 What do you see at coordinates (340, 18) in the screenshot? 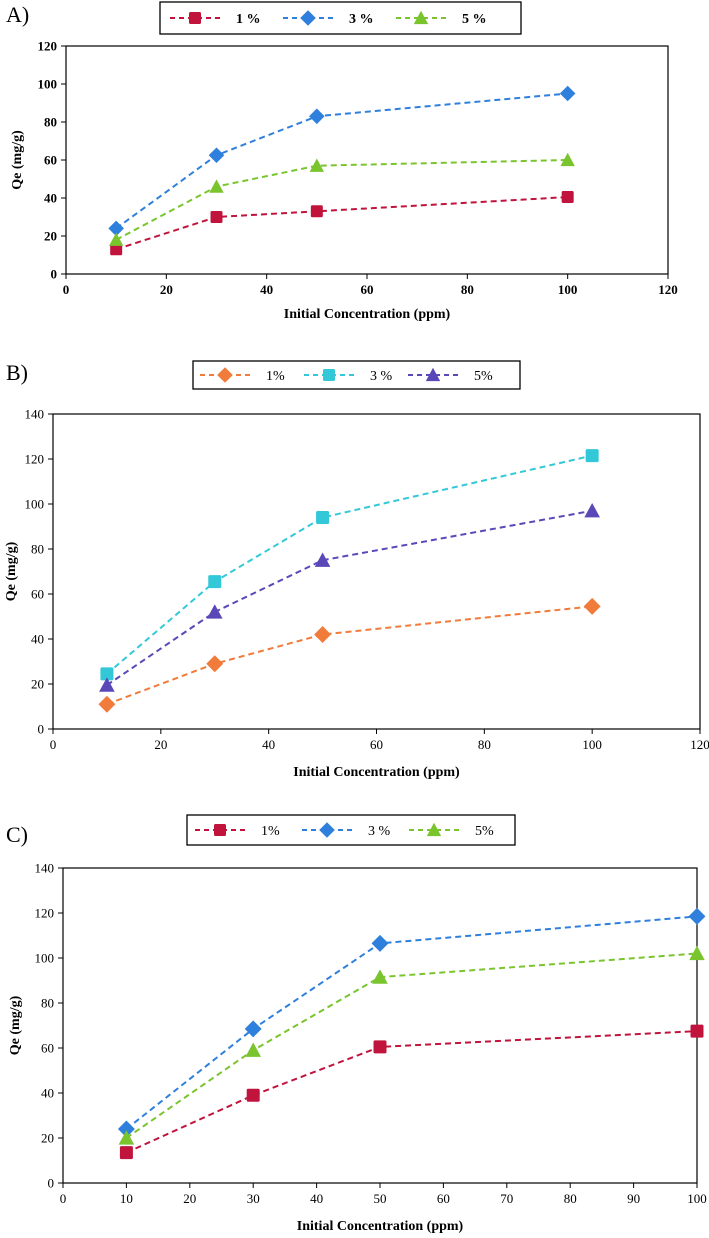
I see `legend: 1 % 3 % 5 %` at bounding box center [340, 18].